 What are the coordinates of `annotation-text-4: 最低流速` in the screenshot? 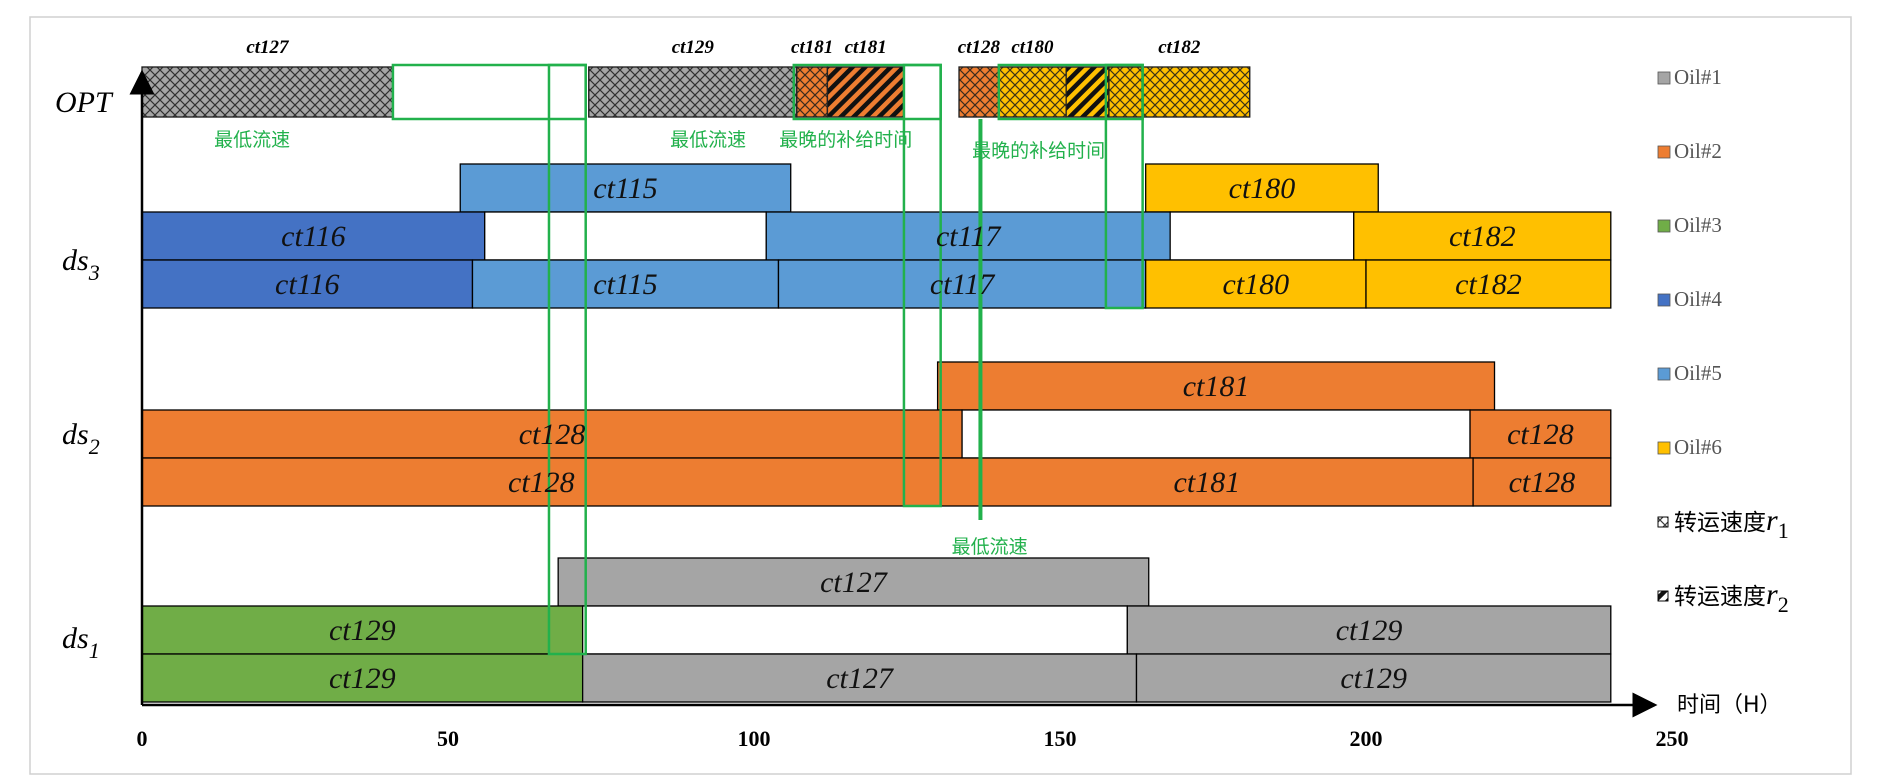 It's located at (990, 547).